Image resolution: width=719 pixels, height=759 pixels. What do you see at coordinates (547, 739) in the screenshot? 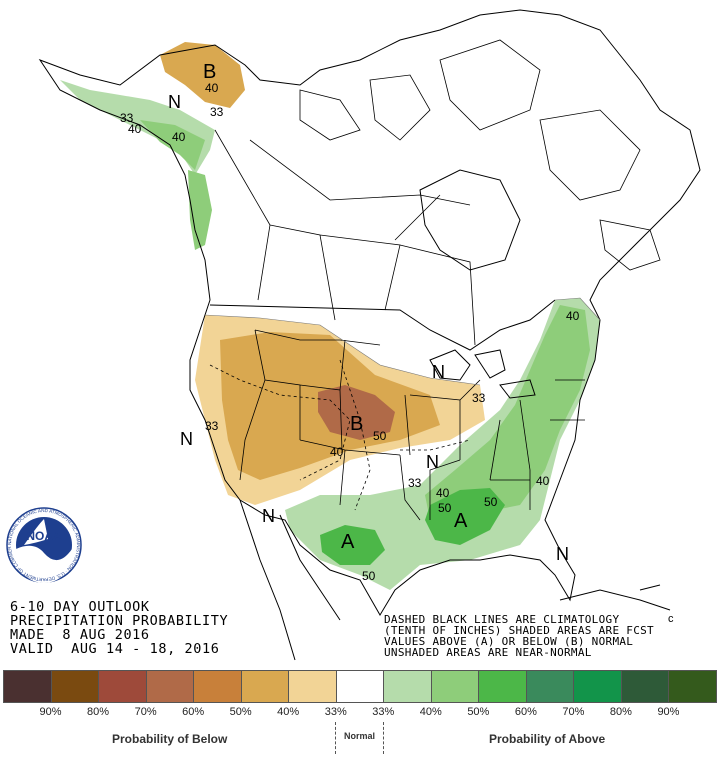
I see `legend-above-caption: Probability of Above` at bounding box center [547, 739].